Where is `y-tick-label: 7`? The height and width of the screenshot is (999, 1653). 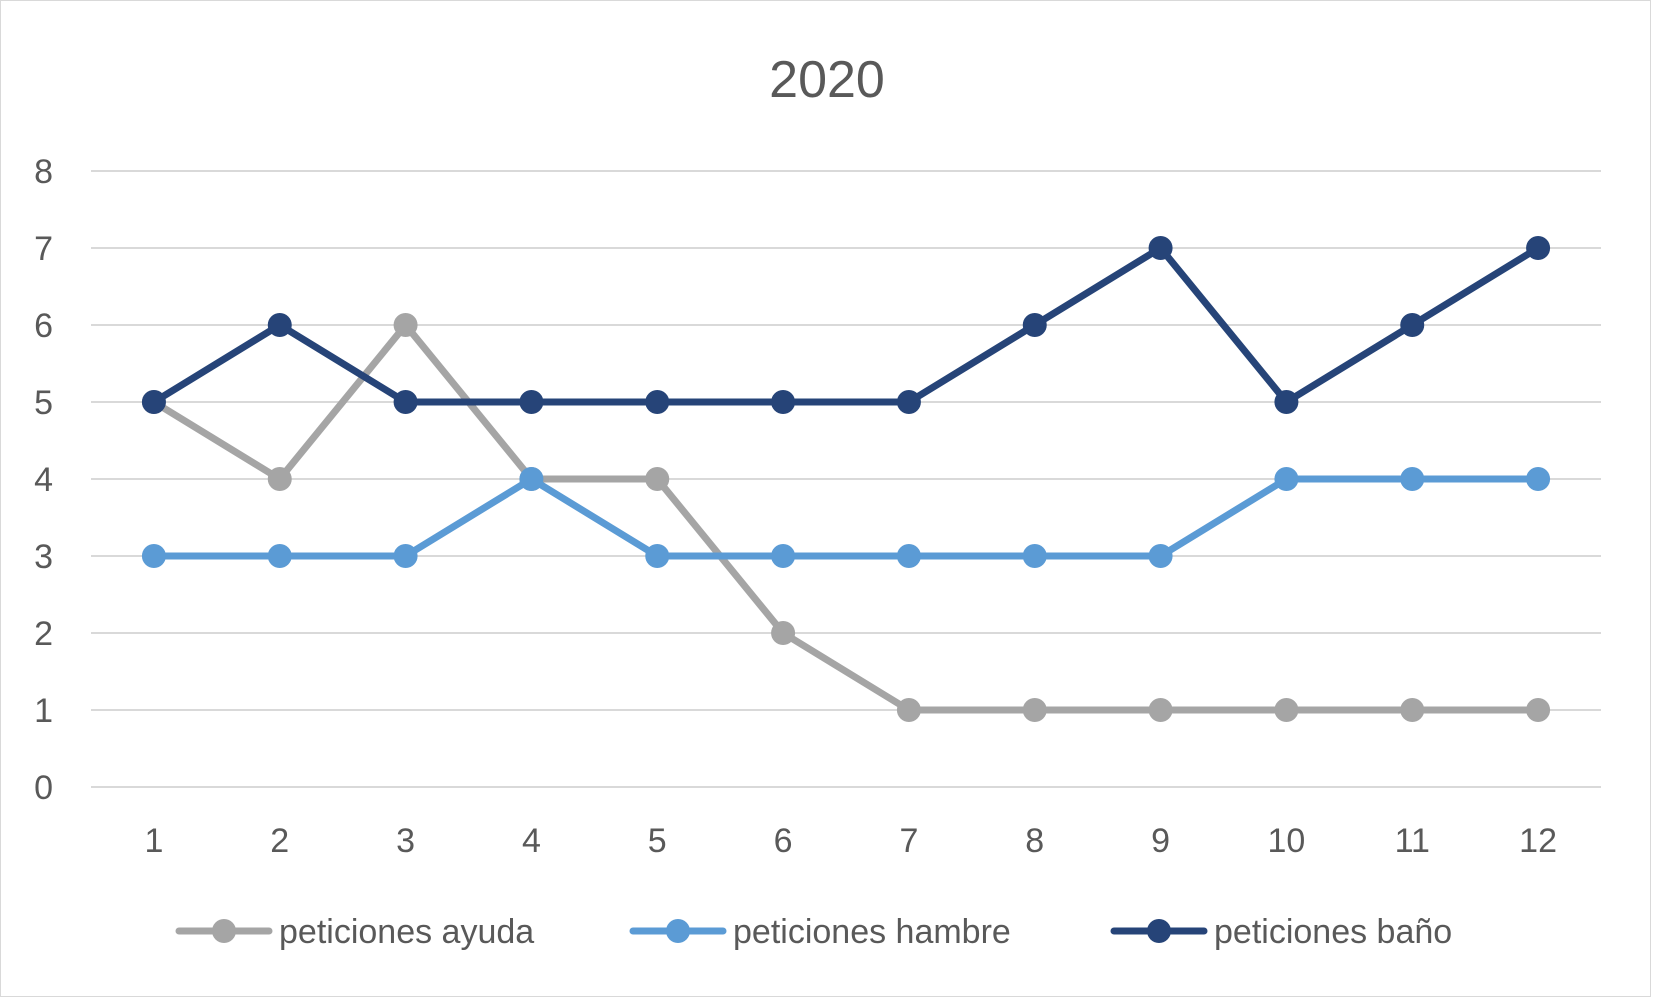
y-tick-label: 7 is located at coordinates (43, 249).